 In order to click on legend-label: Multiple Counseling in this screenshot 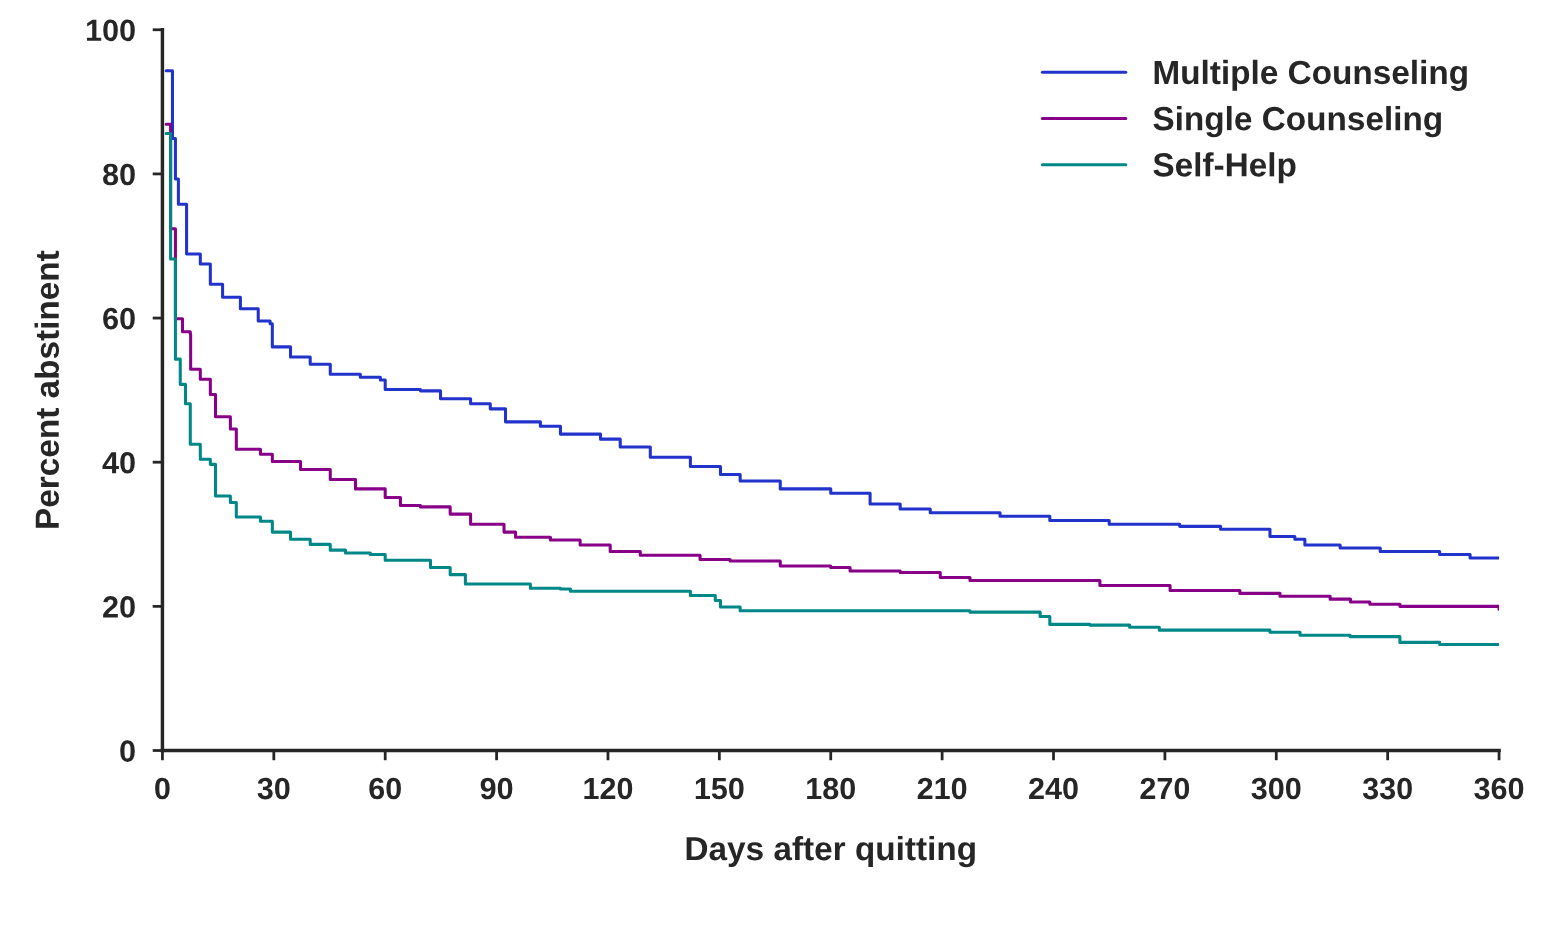, I will do `click(1310, 75)`.